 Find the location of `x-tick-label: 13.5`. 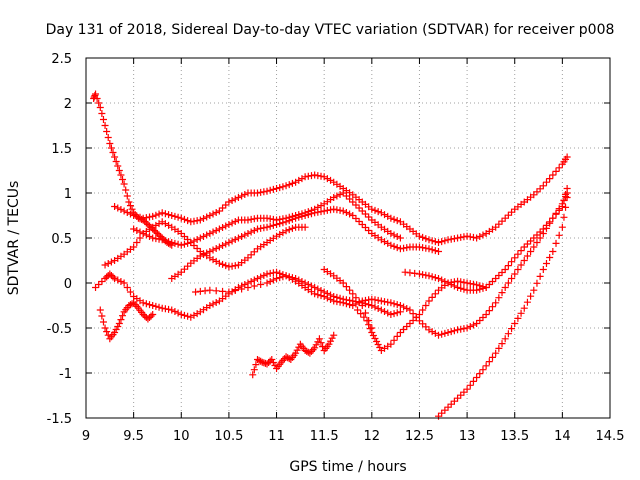

x-tick-label: 13.5 is located at coordinates (514, 436).